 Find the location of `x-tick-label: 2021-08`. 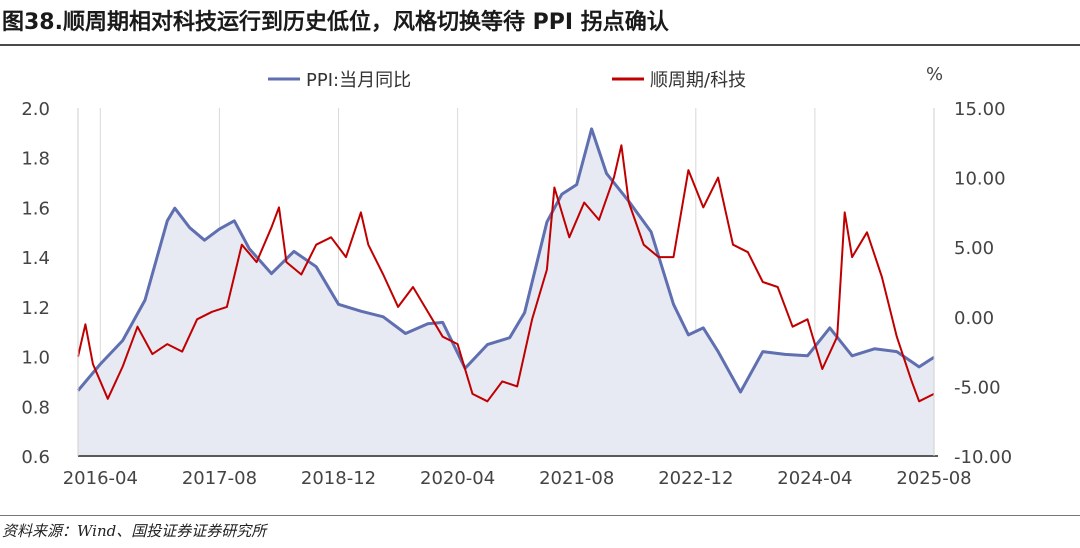

x-tick-label: 2021-08 is located at coordinates (576, 478).